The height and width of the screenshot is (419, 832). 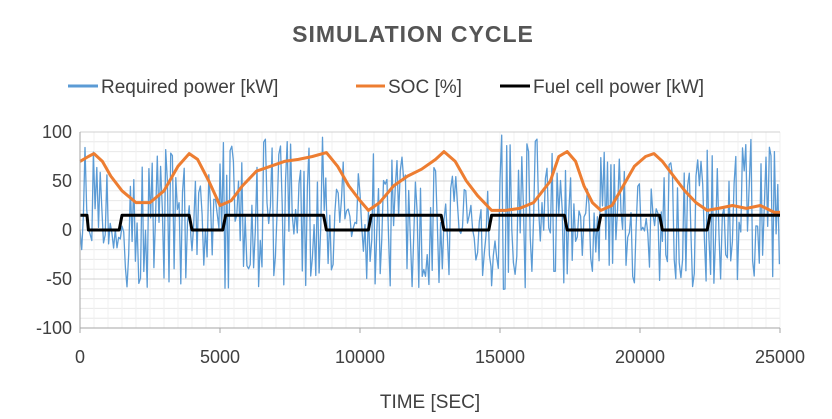 I want to click on x-tick-label: 15000, so click(x=500, y=357).